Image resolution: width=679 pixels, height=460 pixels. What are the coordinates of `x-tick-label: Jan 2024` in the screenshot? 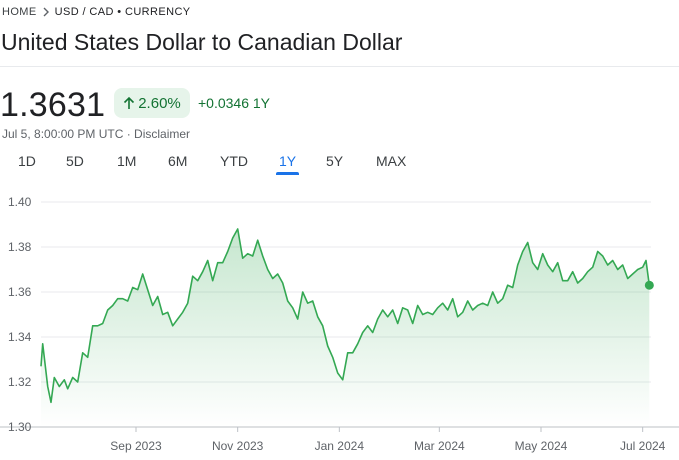 It's located at (340, 446).